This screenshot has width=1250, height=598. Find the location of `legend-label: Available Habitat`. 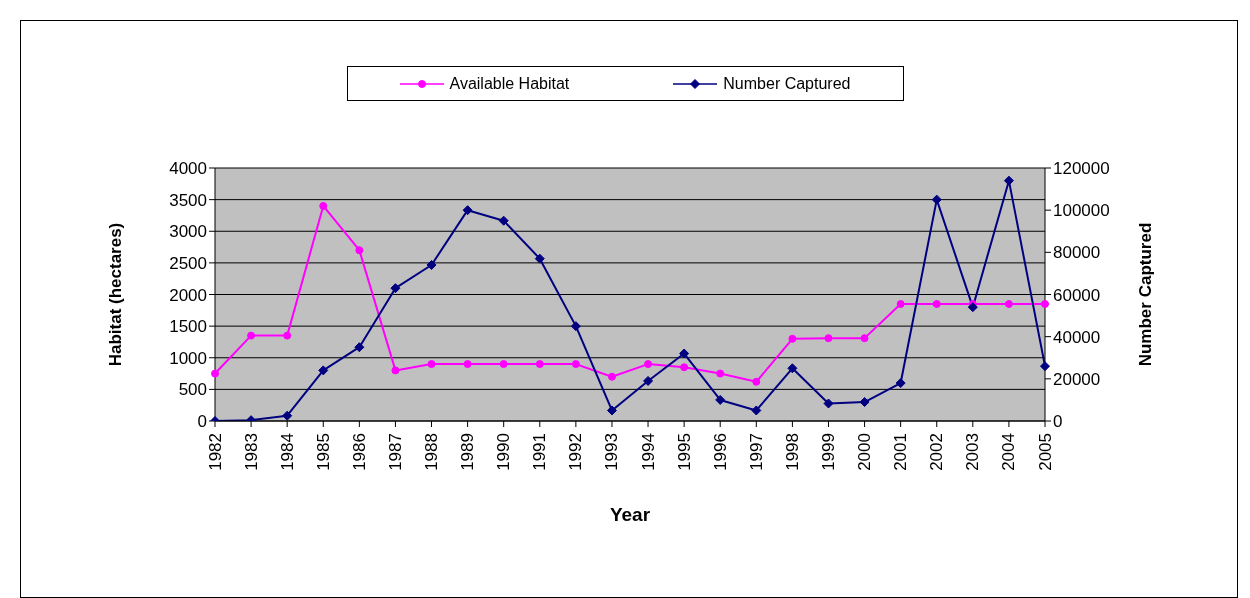

legend-label: Available Habitat is located at coordinates (509, 83).